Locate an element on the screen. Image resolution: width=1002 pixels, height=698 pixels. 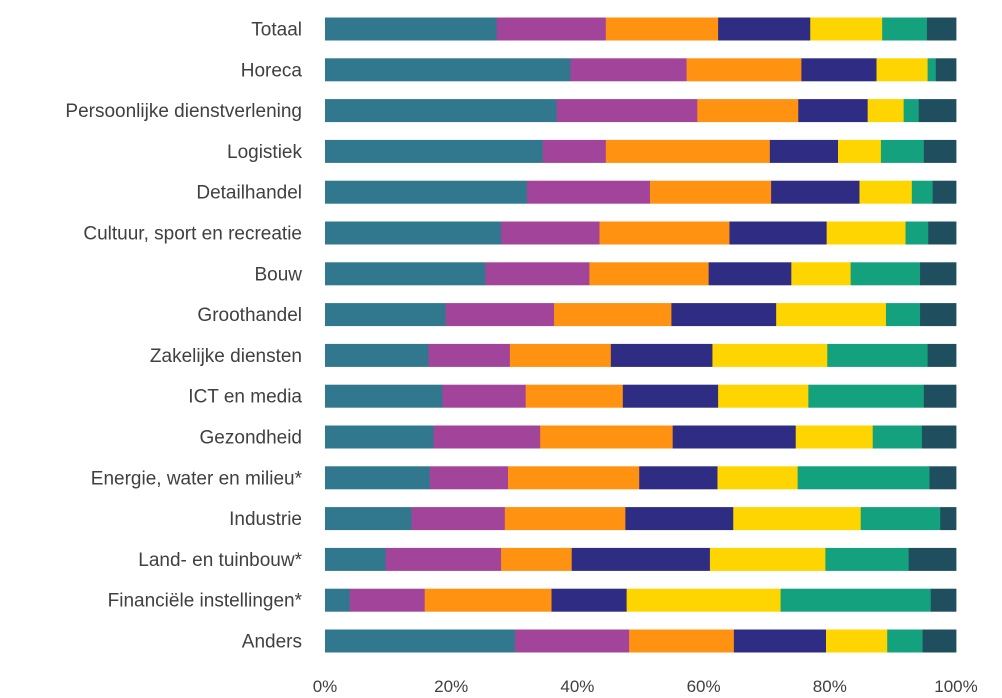
category-label: Industrie is located at coordinates (265, 519).